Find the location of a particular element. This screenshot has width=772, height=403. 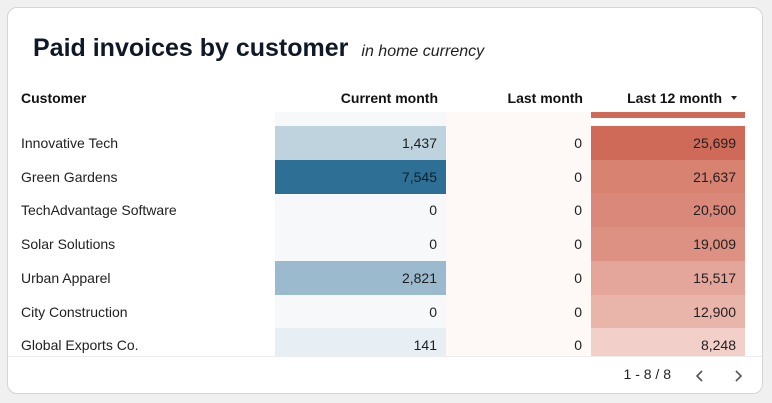

last-12-month-cell: 25,699 is located at coordinates (668, 143).